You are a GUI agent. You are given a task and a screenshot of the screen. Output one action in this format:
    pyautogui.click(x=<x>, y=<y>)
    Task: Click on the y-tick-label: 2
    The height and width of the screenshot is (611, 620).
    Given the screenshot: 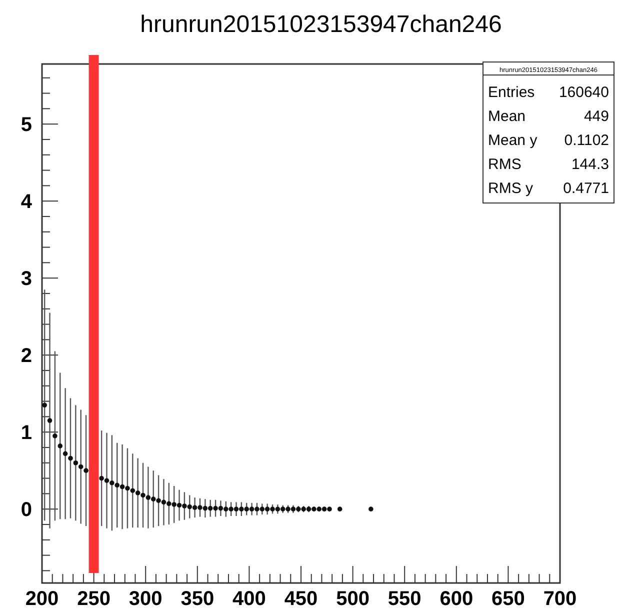 What is the action you would take?
    pyautogui.click(x=26, y=356)
    